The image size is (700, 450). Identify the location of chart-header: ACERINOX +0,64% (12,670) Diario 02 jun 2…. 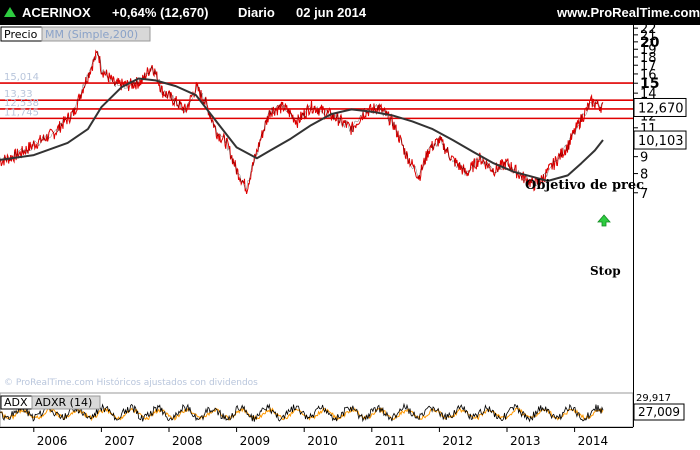
(350, 12).